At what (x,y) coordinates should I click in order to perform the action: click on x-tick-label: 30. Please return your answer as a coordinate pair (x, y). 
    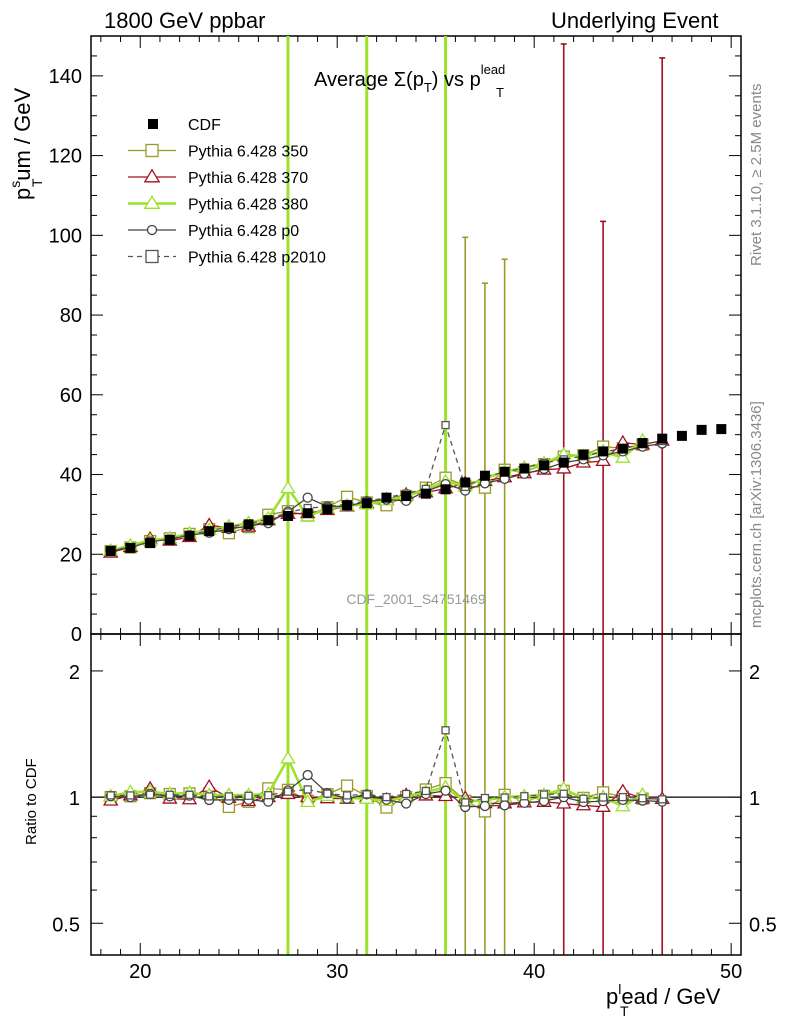
    Looking at the image, I should click on (337, 972).